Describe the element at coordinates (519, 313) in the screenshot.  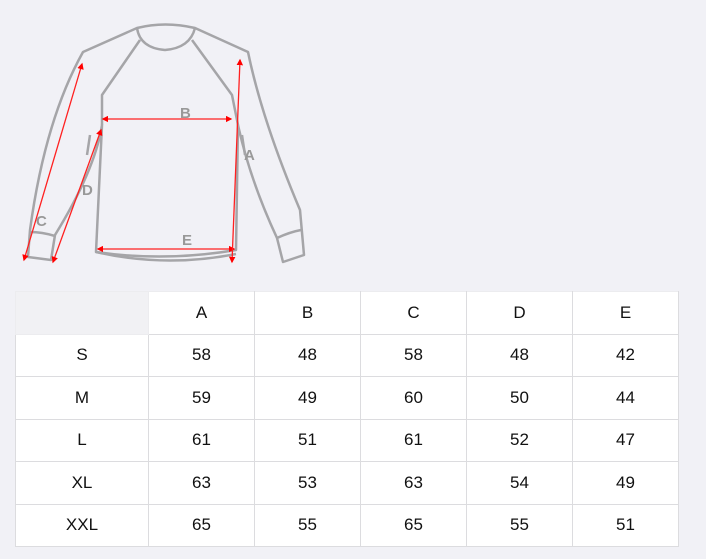
I see `column-header: D` at that location.